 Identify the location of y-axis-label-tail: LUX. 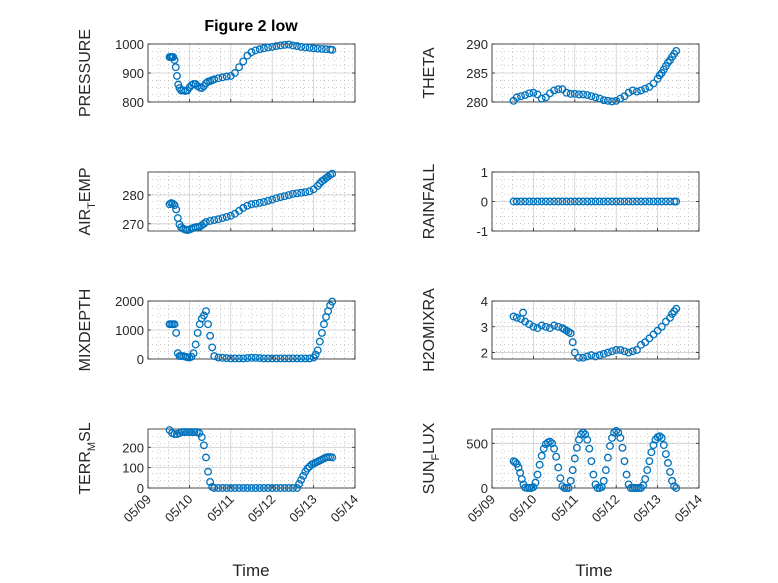
(429, 437).